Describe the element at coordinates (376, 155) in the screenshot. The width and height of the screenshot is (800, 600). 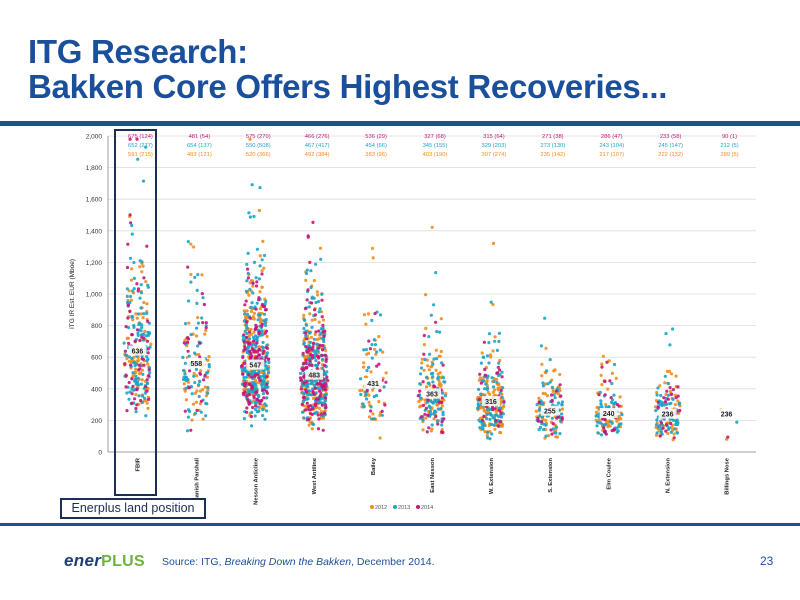
I see `header-2012: 383 (96)` at that location.